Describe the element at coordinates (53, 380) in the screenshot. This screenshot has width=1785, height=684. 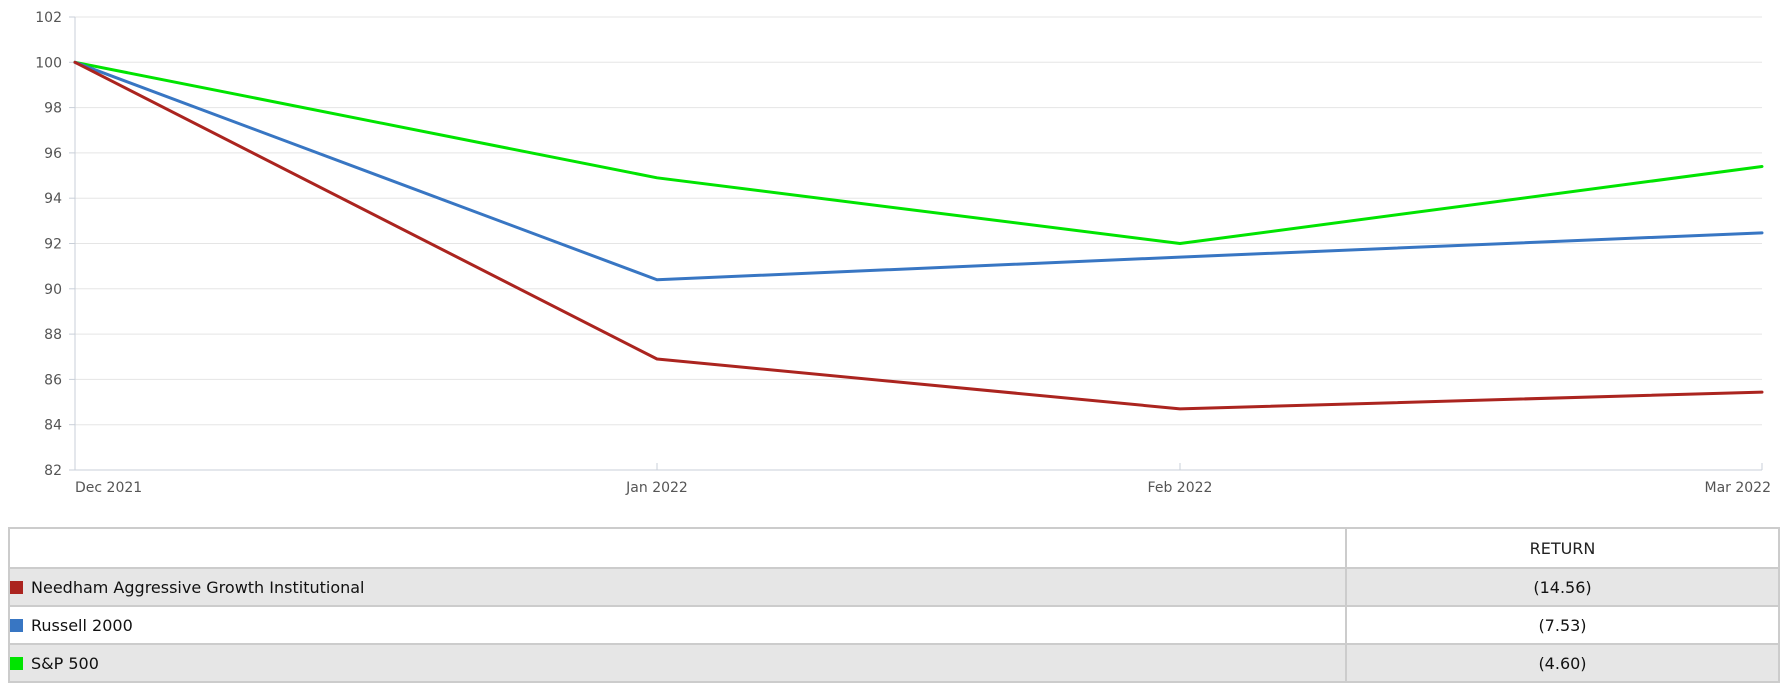
I see `y-tick-label: 86` at that location.